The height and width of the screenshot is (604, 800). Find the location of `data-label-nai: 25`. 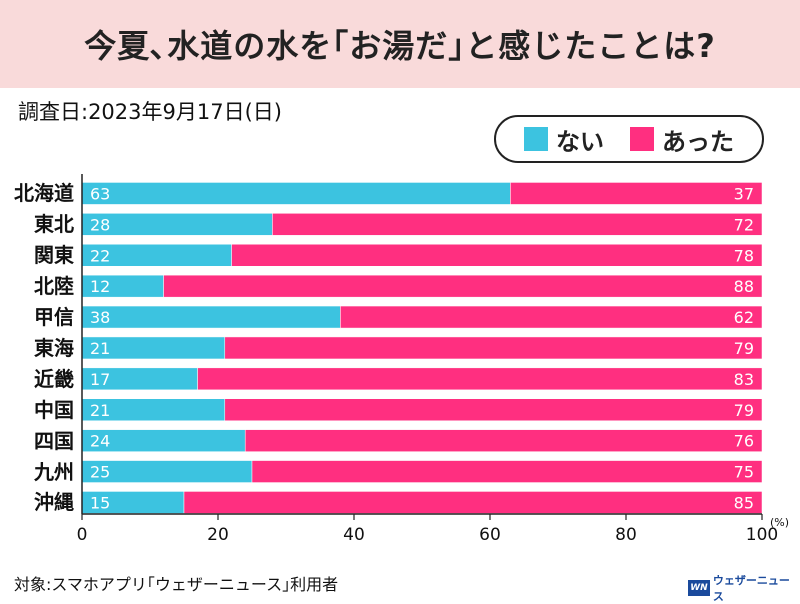

data-label-nai: 25 is located at coordinates (100, 472).